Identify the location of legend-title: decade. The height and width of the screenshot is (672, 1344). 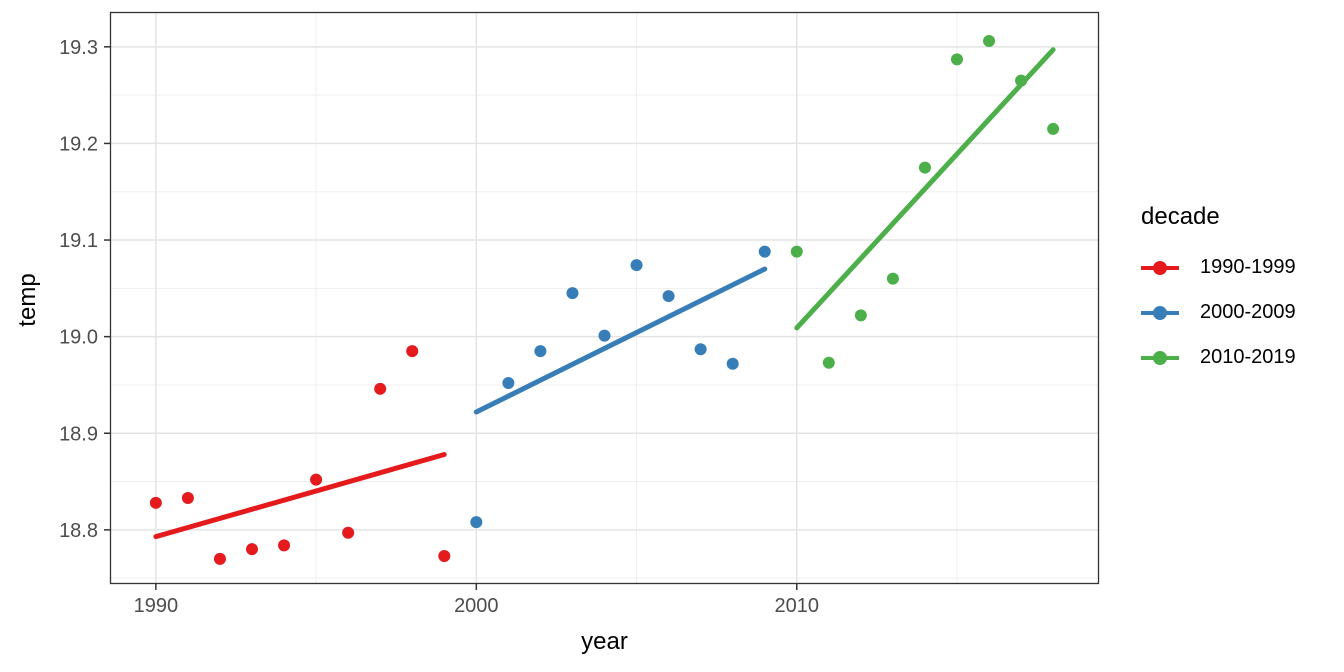
(1180, 216).